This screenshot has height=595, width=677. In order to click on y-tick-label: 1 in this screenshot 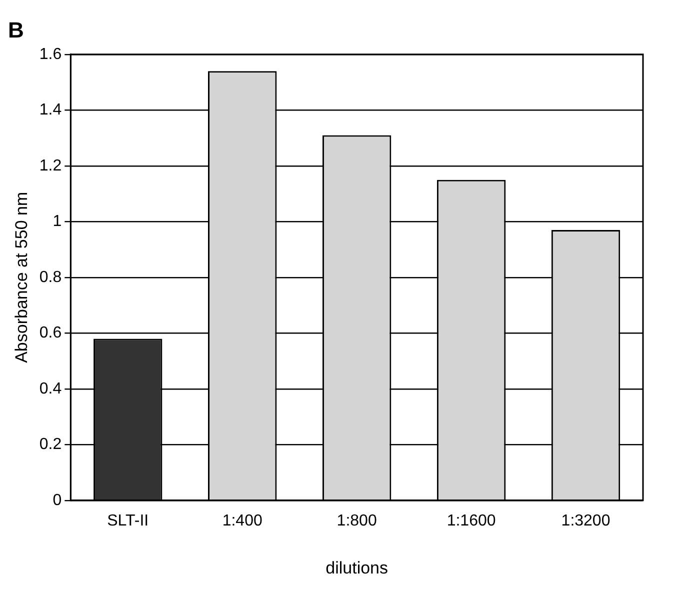, I will do `click(57, 221)`.